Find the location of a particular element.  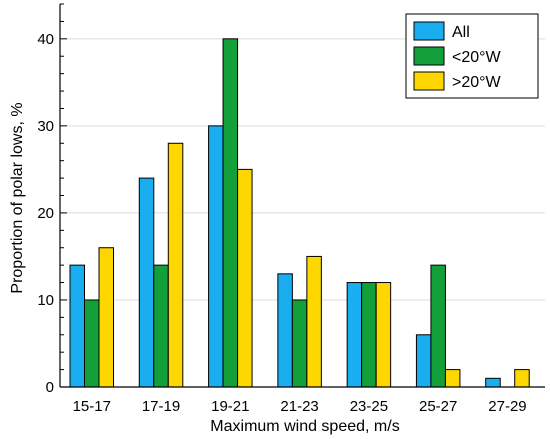

x-axis-ticks: 15-17 17-19 19-21 21-23 23-25 25-27 27-29 is located at coordinates (300, 406).